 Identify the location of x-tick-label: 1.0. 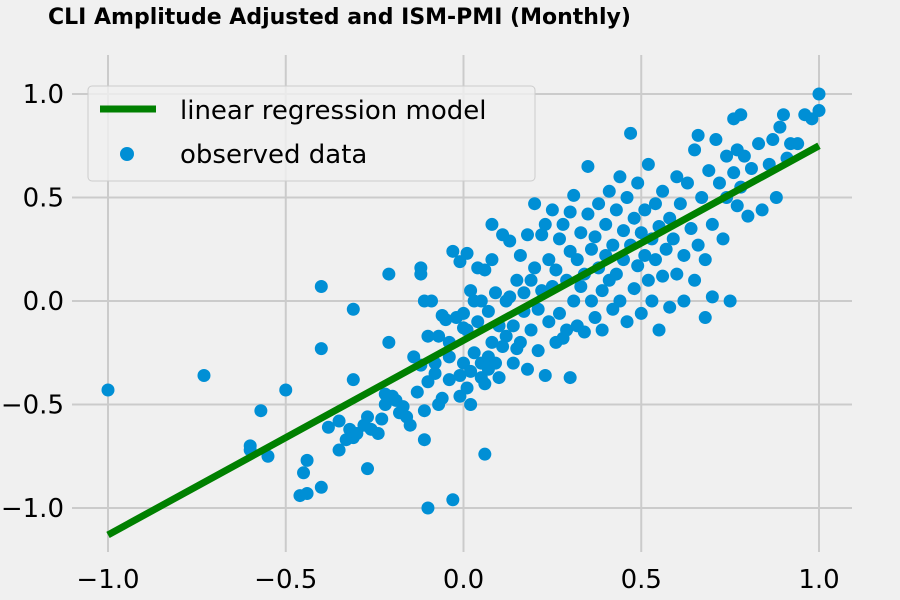
(818, 580).